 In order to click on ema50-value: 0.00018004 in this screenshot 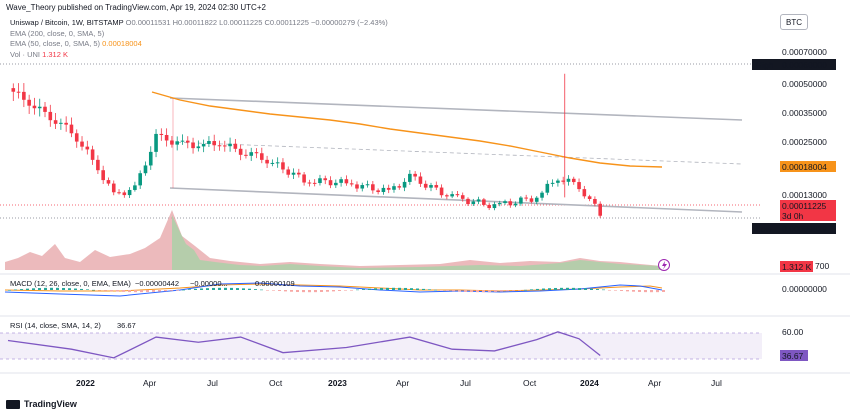, I will do `click(122, 43)`.